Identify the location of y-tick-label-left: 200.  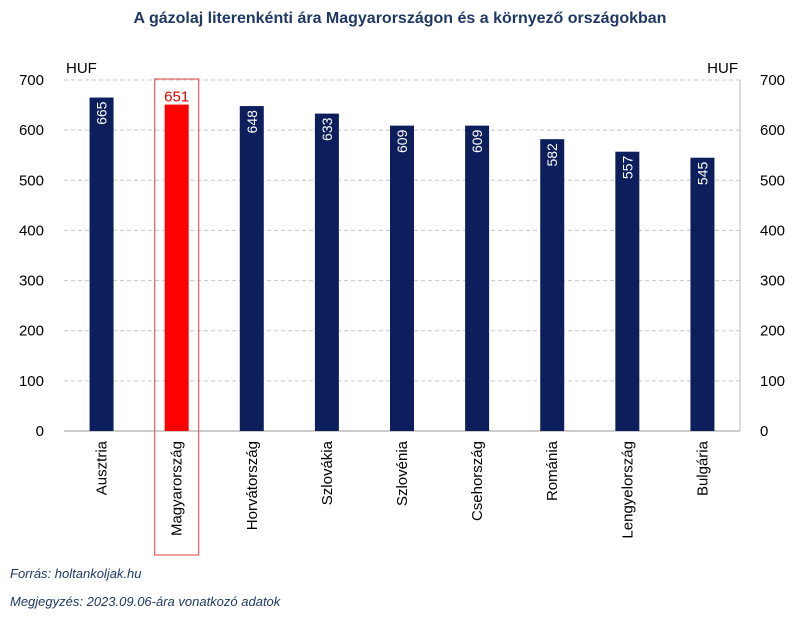
(31, 331).